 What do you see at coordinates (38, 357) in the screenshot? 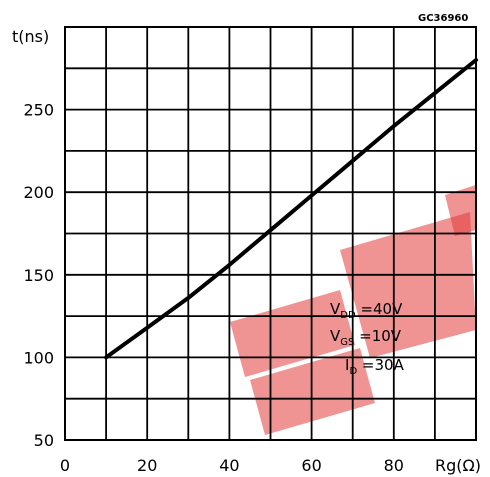
I see `y-tick-label: 100` at bounding box center [38, 357].